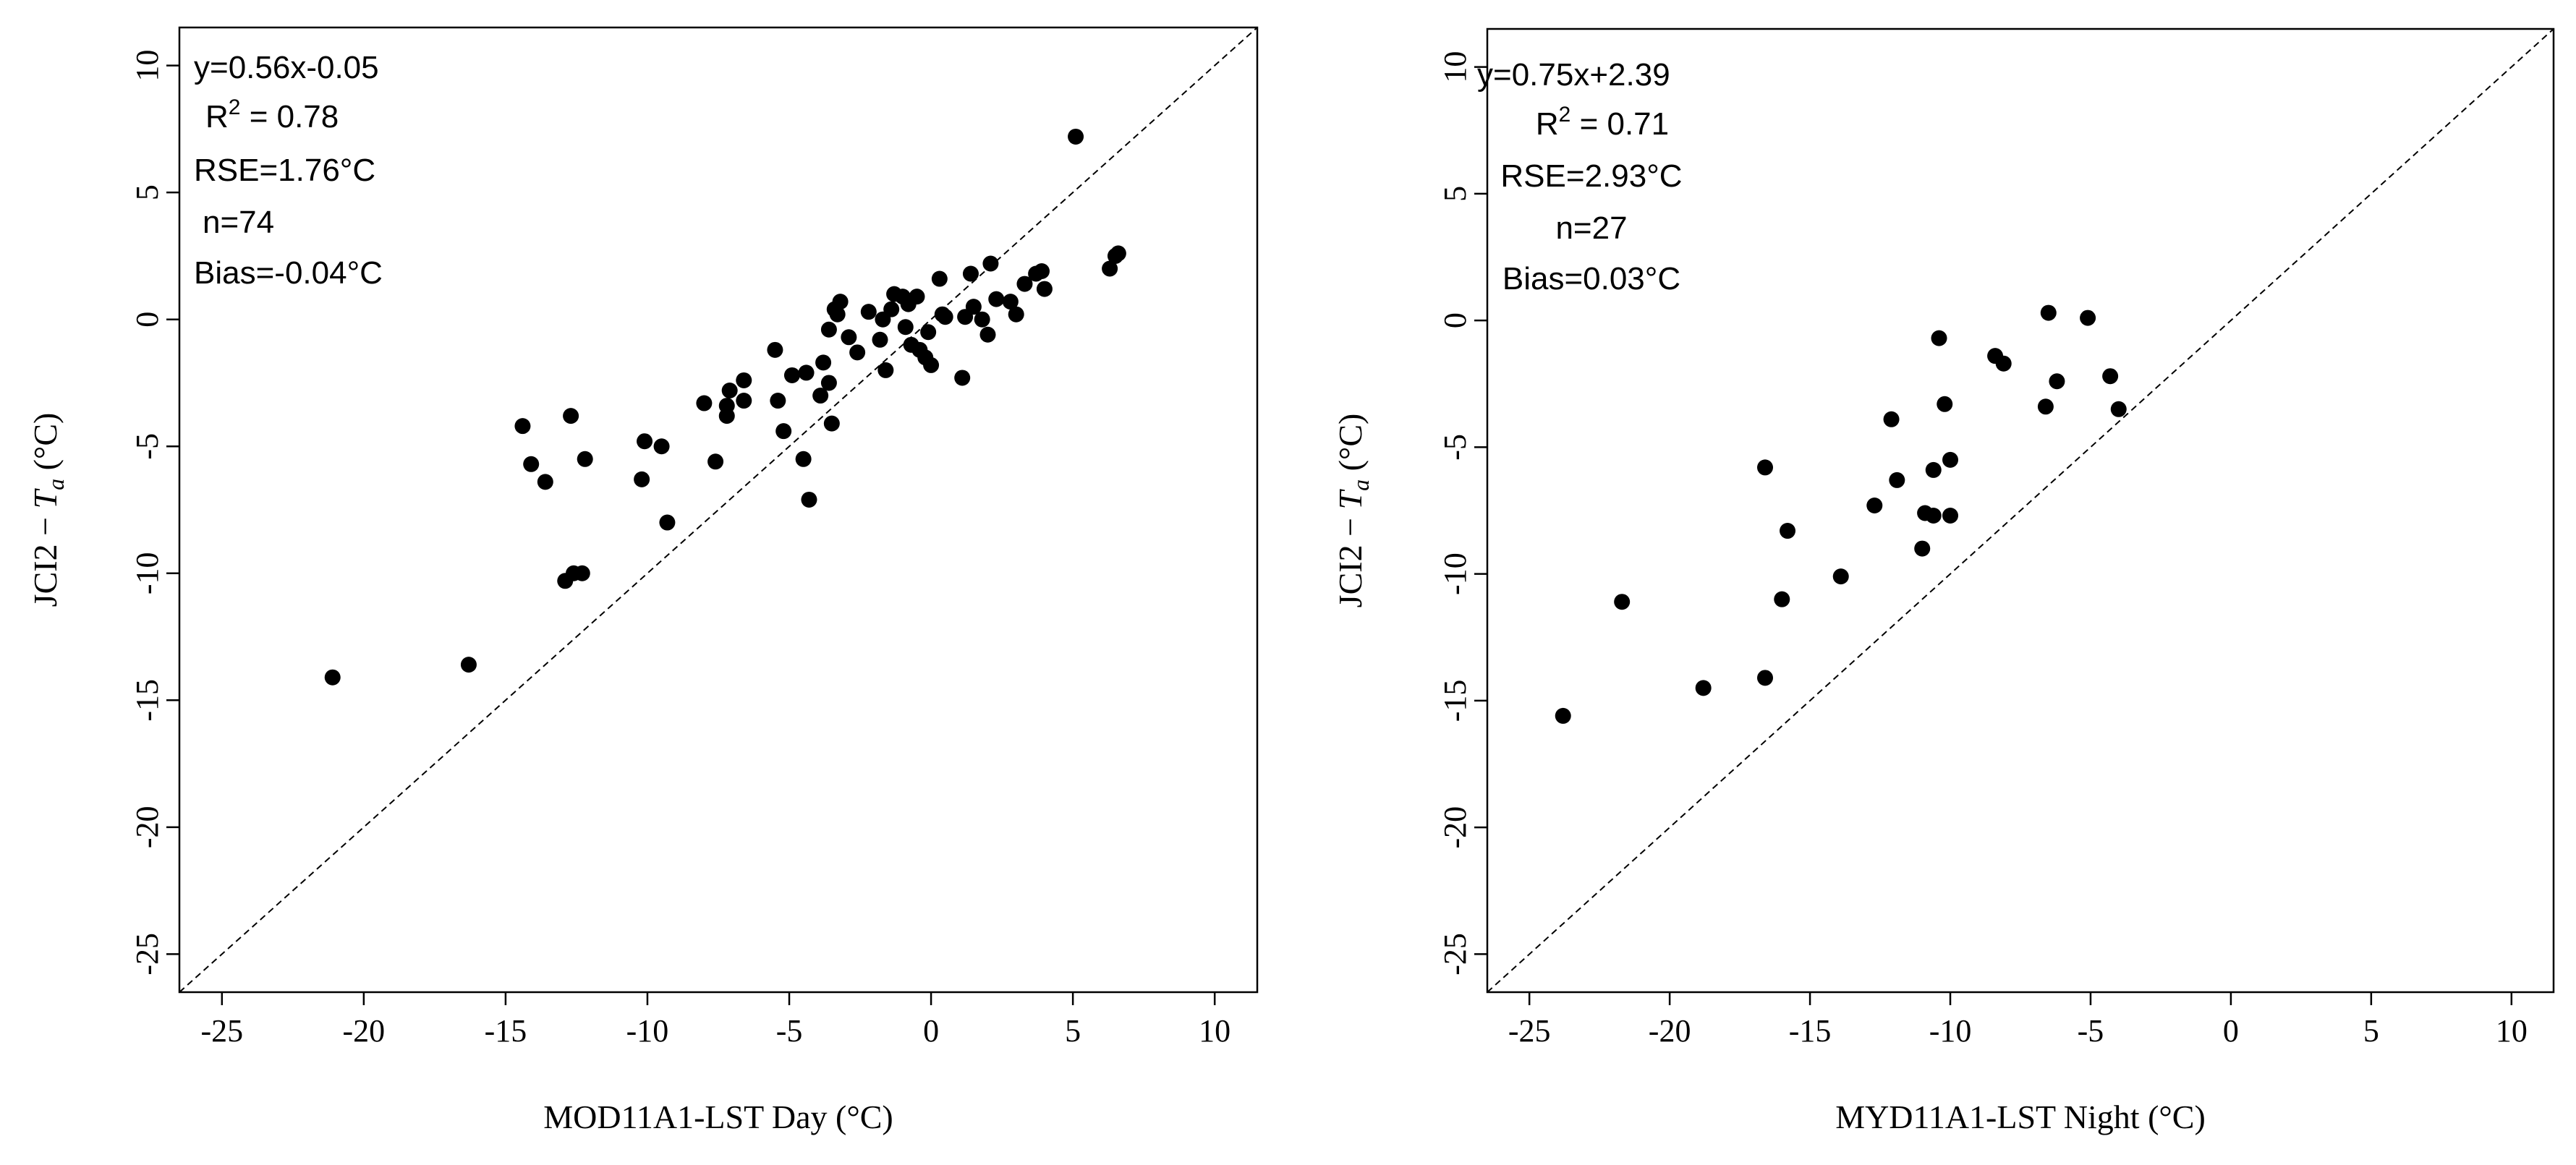  What do you see at coordinates (1214, 1031) in the screenshot?
I see `x-tick-label: 10` at bounding box center [1214, 1031].